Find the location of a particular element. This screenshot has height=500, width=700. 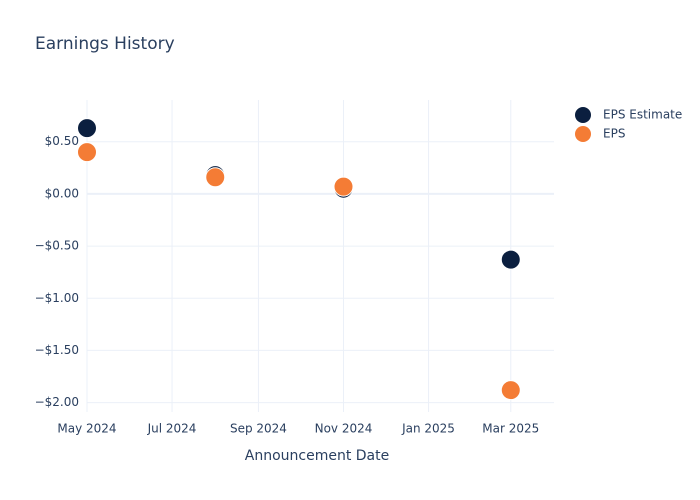

x-tick-label: Sep 2024 is located at coordinates (258, 429).